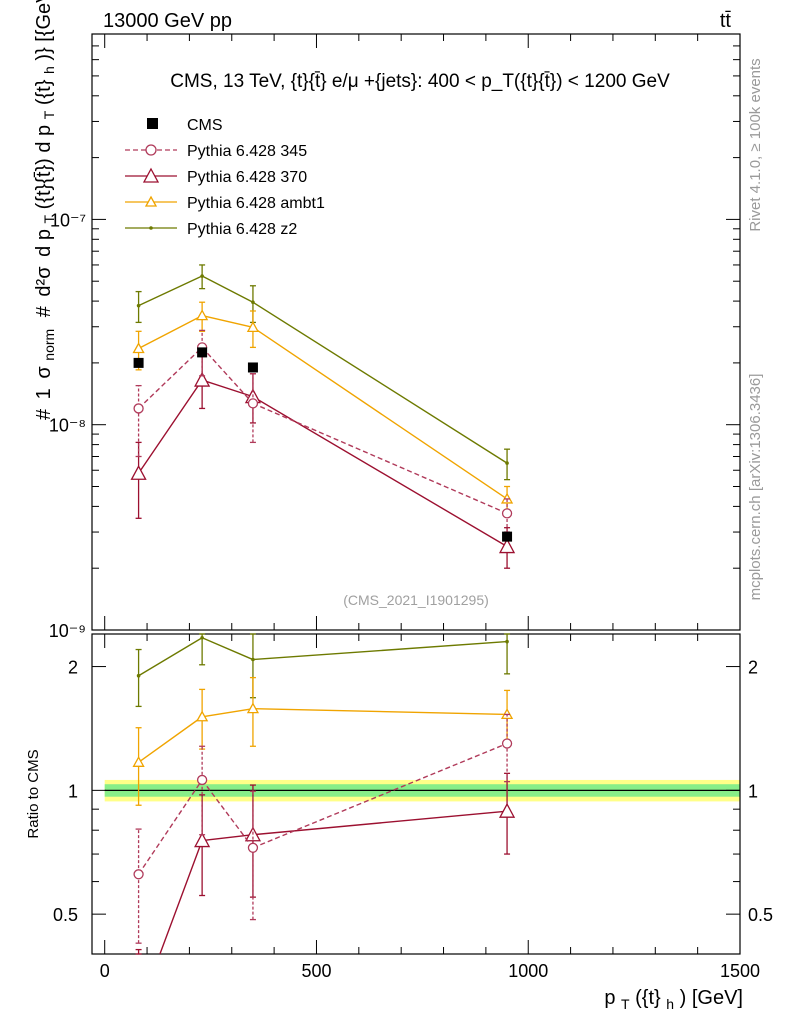 The width and height of the screenshot is (786, 1024). I want to click on legend-label-p370: Pythia 6.428 370, so click(247, 177).